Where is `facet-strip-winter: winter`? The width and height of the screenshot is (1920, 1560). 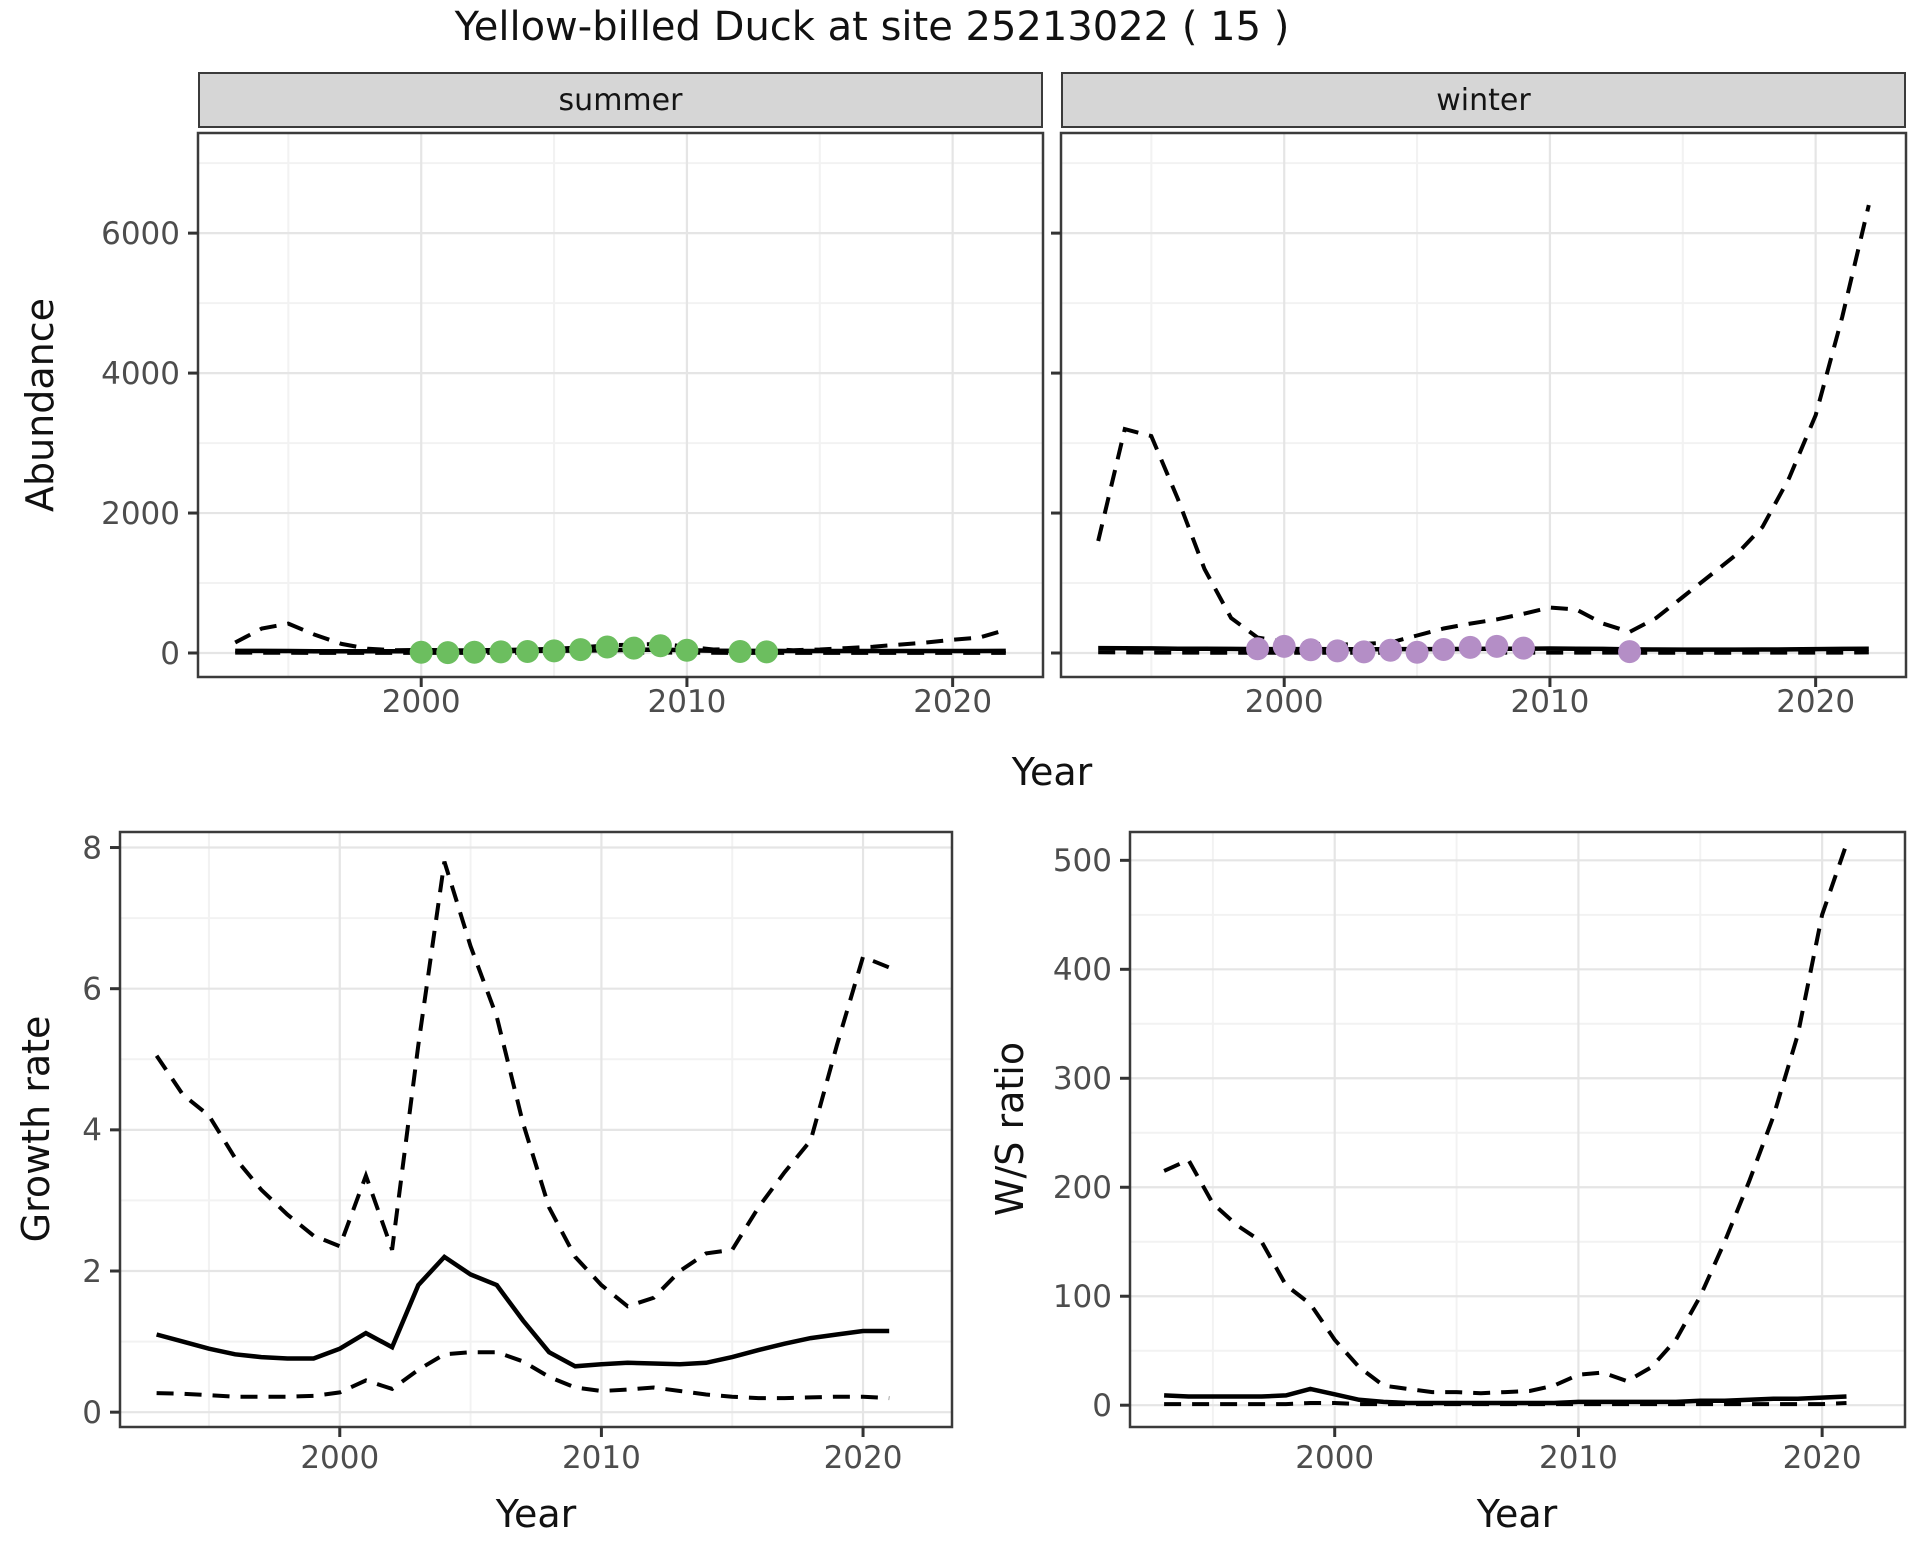 facet-strip-winter: winter is located at coordinates (1483, 100).